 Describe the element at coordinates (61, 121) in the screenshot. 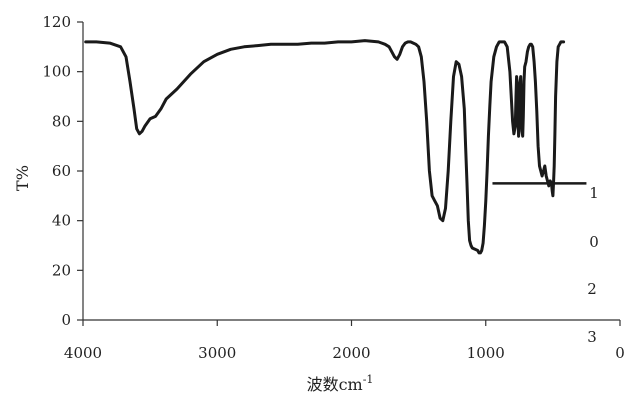

I see `y-tick-label: 80` at that location.